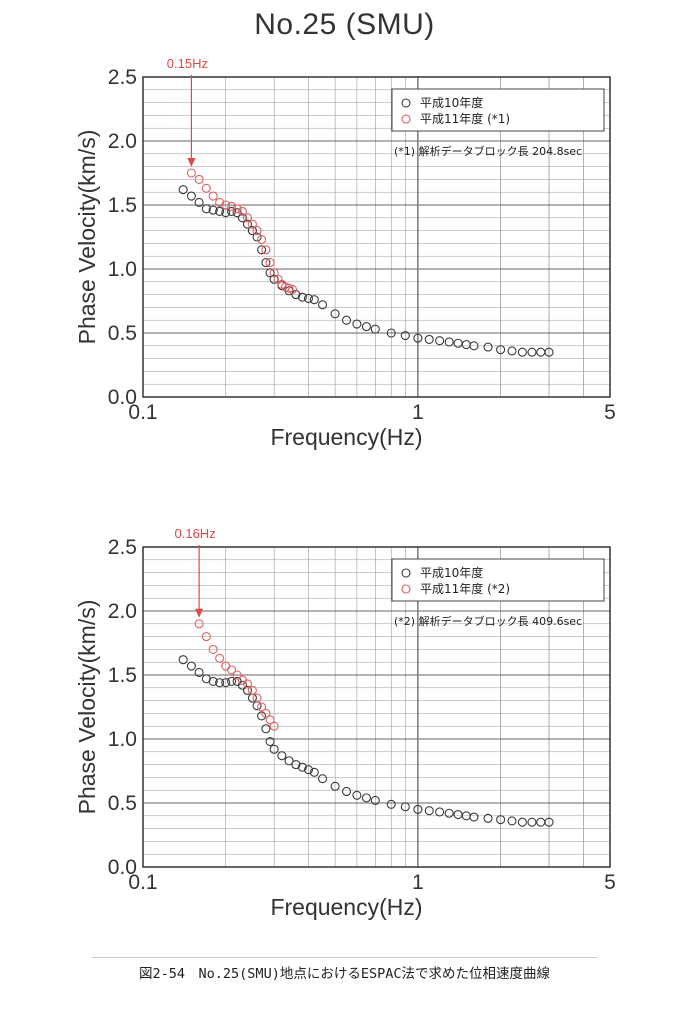 Image resolution: width=689 pixels, height=1021 pixels. What do you see at coordinates (488, 621) in the screenshot?
I see `analysis-note: (*2) 解析データブロック長 409.6sec` at bounding box center [488, 621].